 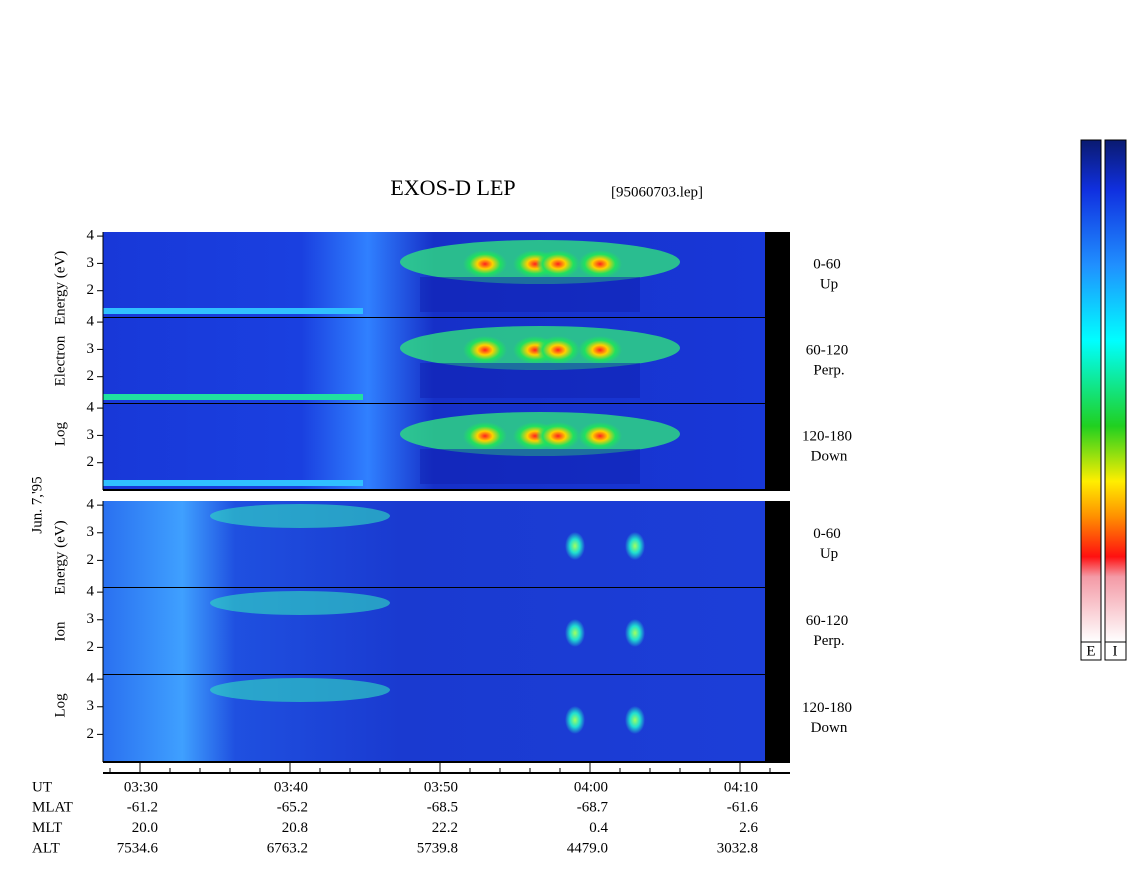 I want to click on time-table-cell: 6763.2, so click(x=287, y=848).